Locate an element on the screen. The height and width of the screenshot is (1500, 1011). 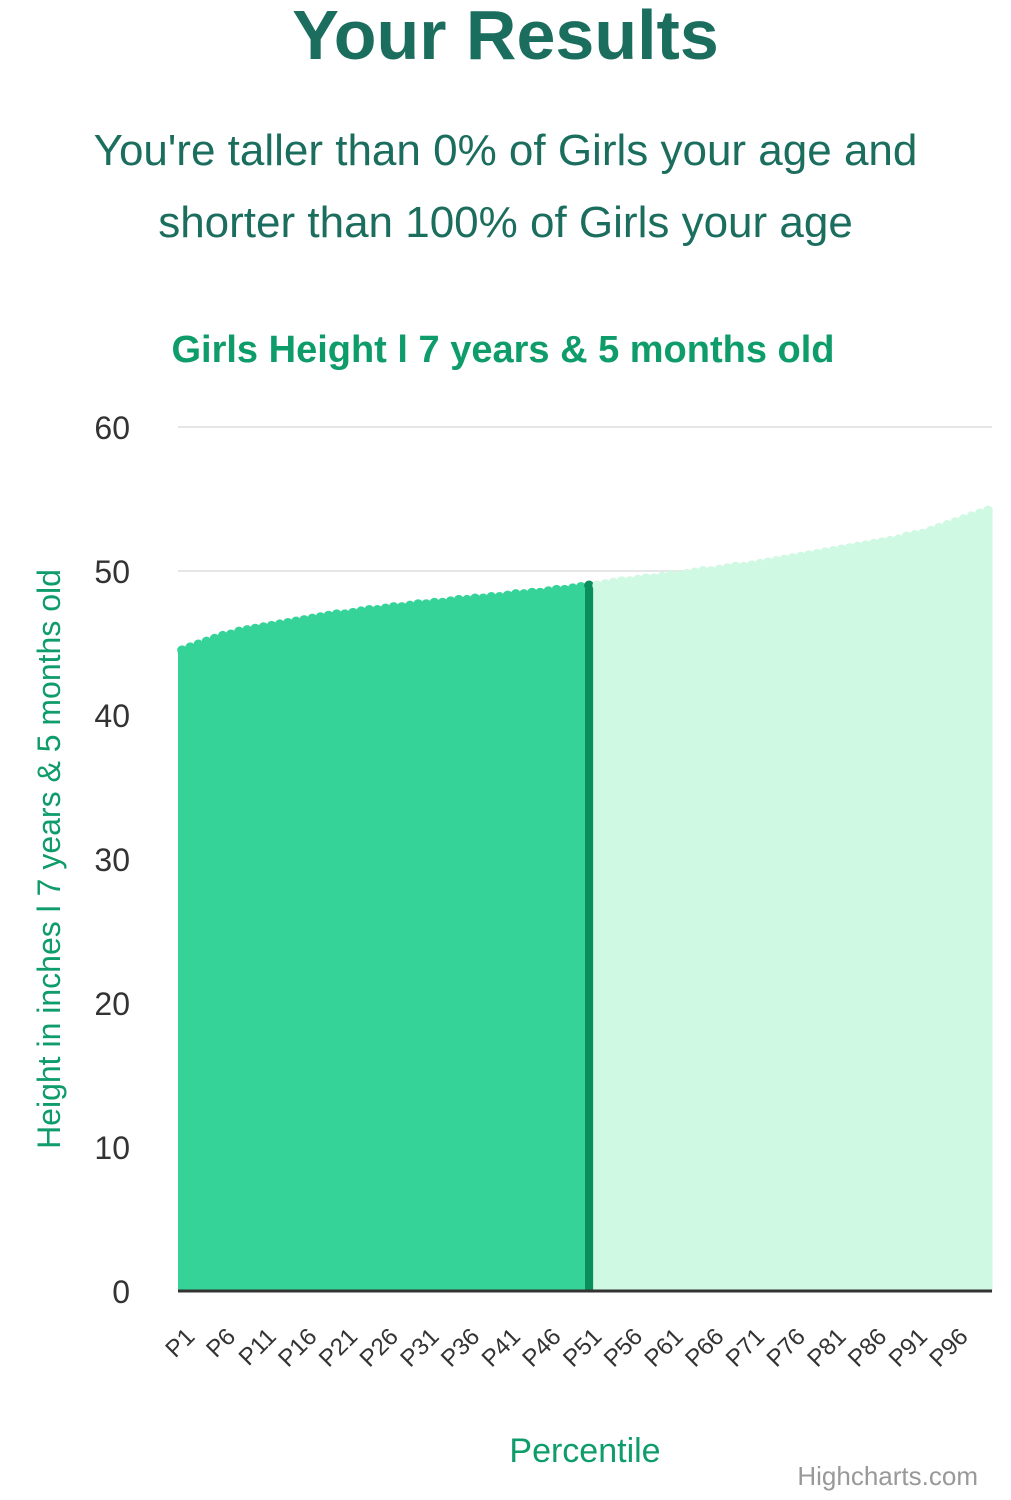
highcharts-credit: Highcharts.com is located at coordinates (887, 1476).